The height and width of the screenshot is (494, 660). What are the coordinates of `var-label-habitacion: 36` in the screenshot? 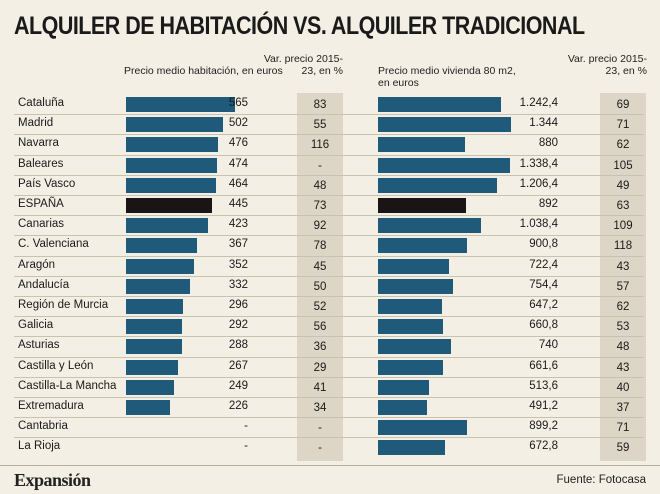 It's located at (320, 347).